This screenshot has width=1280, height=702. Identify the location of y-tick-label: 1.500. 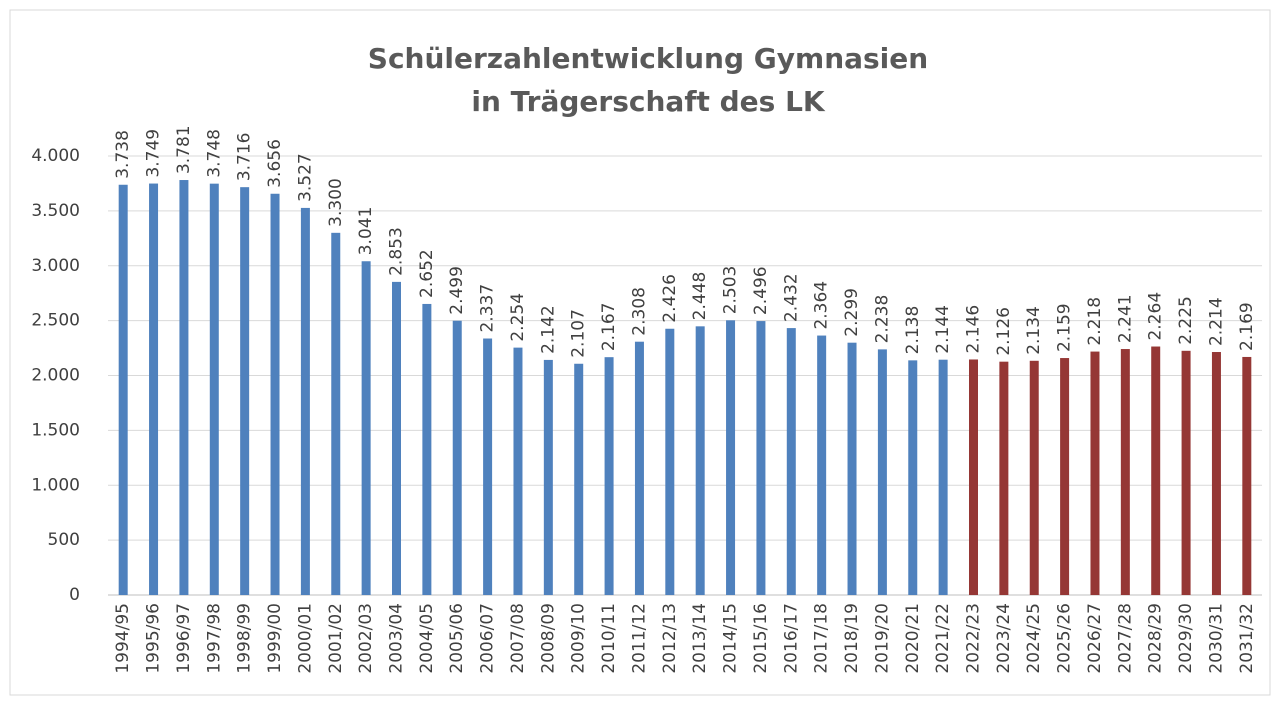
(55, 430).